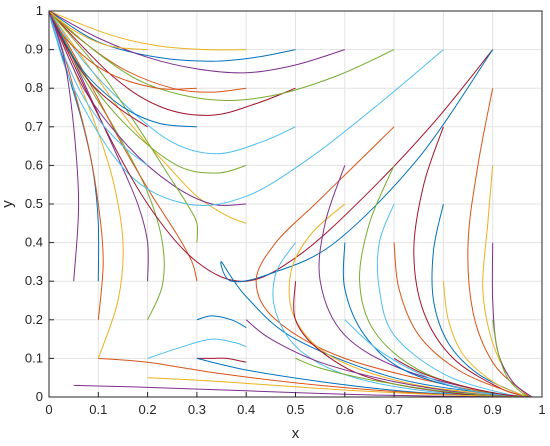 This screenshot has height=446, width=550. I want to click on x-tick-label: 0.4, so click(246, 409).